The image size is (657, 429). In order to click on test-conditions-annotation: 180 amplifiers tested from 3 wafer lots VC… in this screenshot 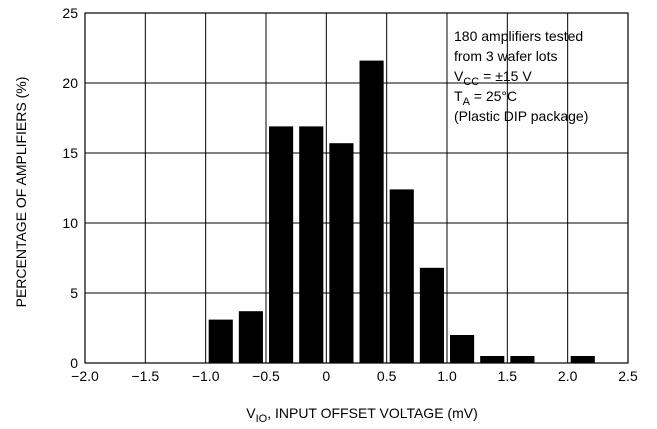, I will do `click(521, 76)`.